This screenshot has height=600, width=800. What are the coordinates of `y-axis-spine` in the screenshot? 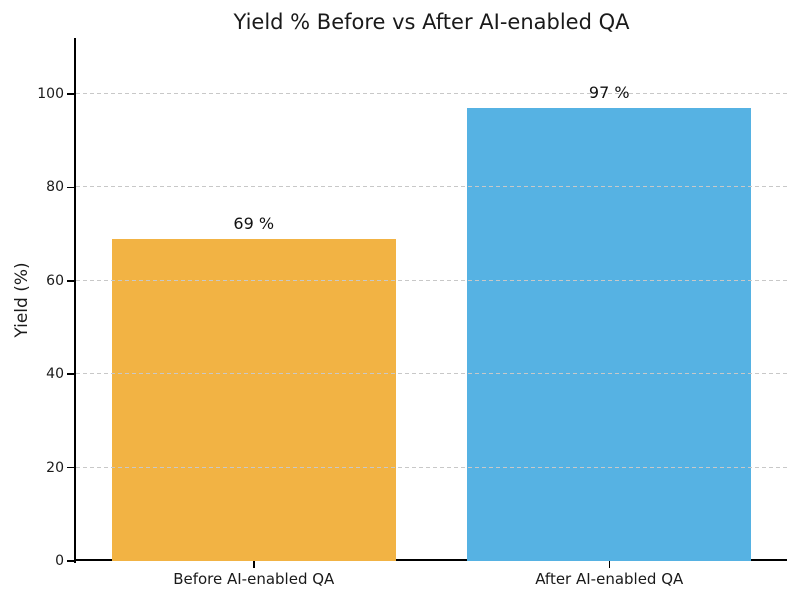 It's located at (75, 300).